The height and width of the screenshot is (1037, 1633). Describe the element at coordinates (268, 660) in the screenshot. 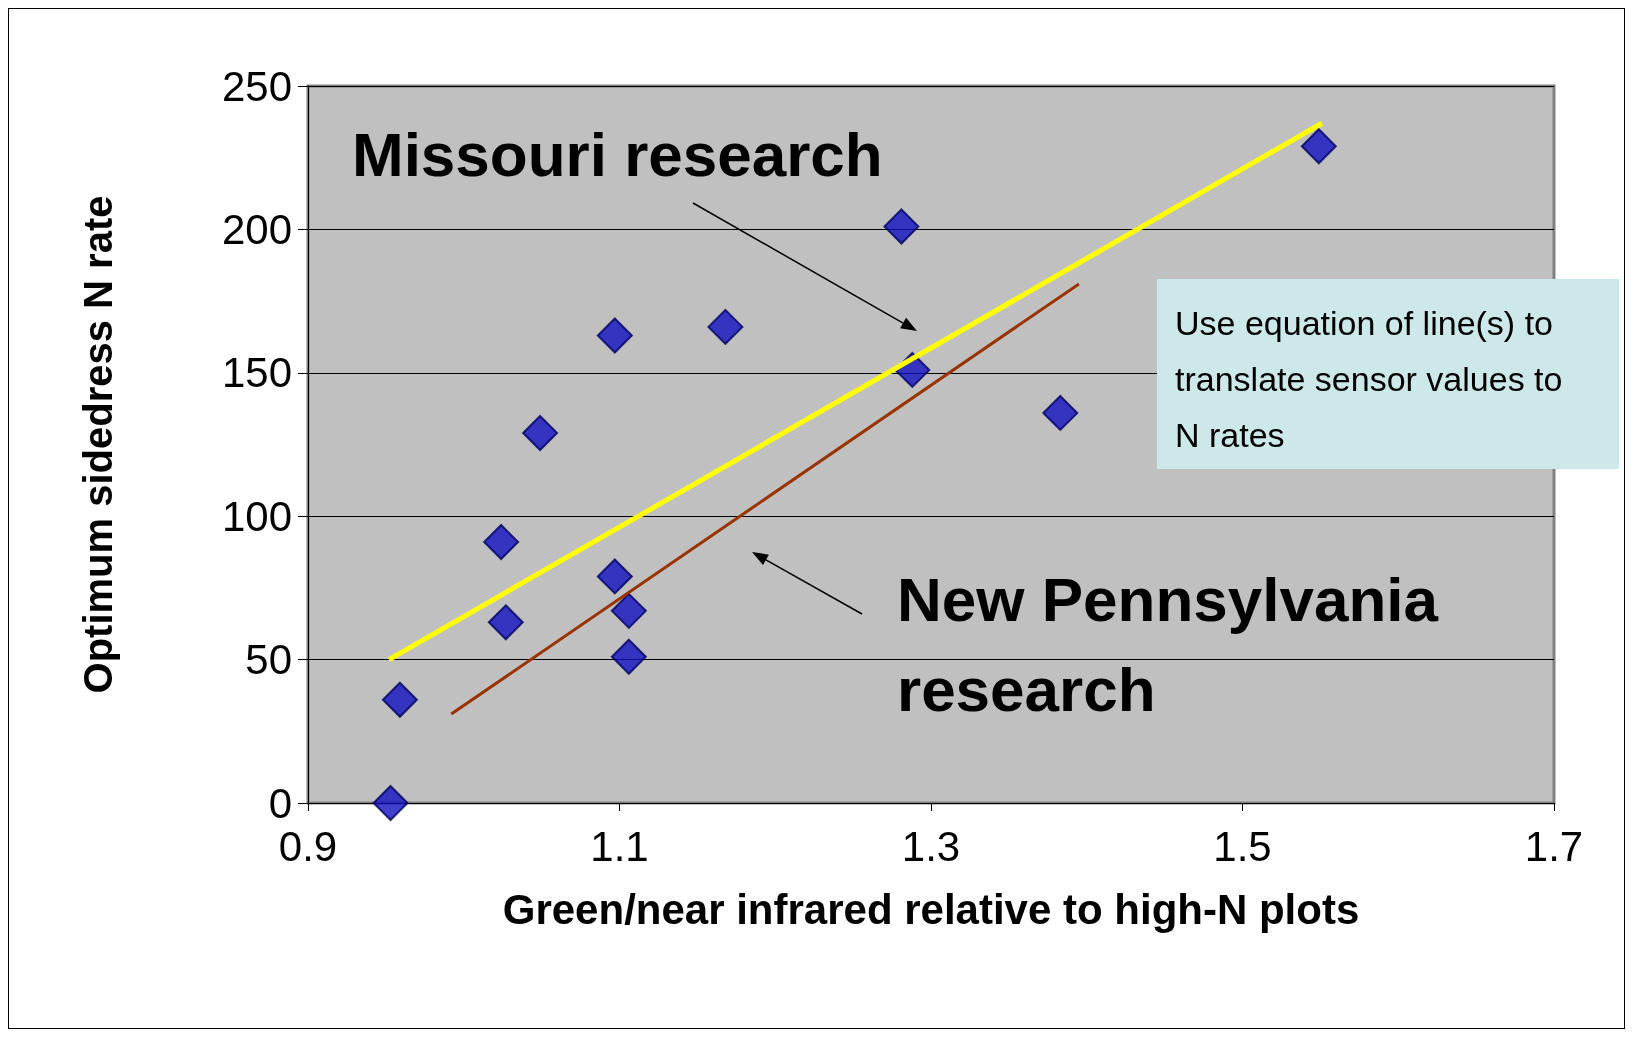

I see `y-tick-label: 50` at that location.